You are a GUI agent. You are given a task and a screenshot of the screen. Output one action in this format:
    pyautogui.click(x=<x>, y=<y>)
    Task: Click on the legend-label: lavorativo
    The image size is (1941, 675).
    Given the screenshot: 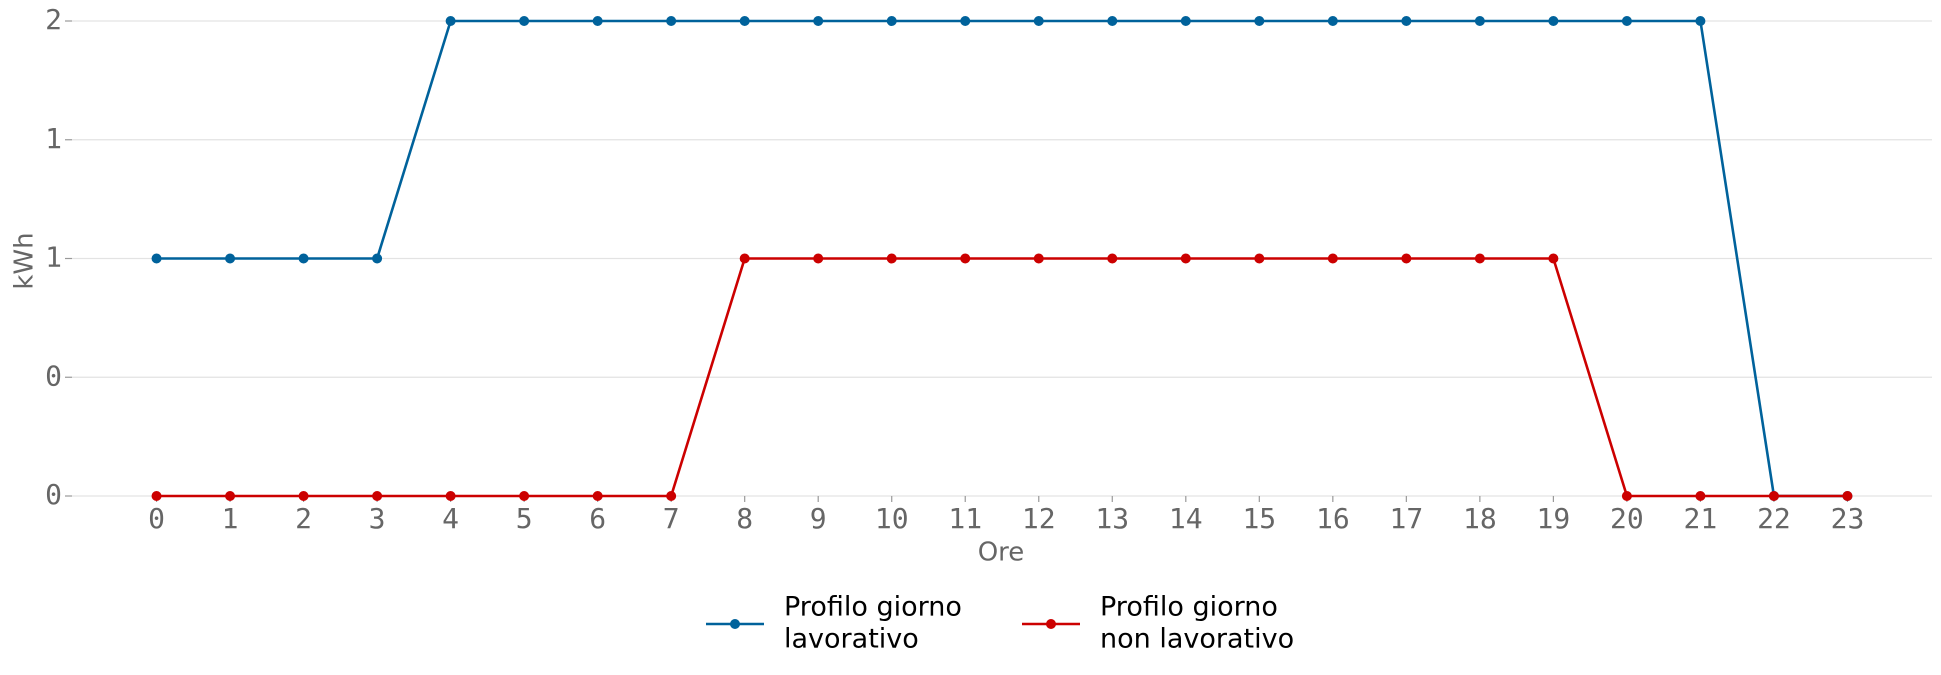 What is the action you would take?
    pyautogui.click(x=851, y=639)
    